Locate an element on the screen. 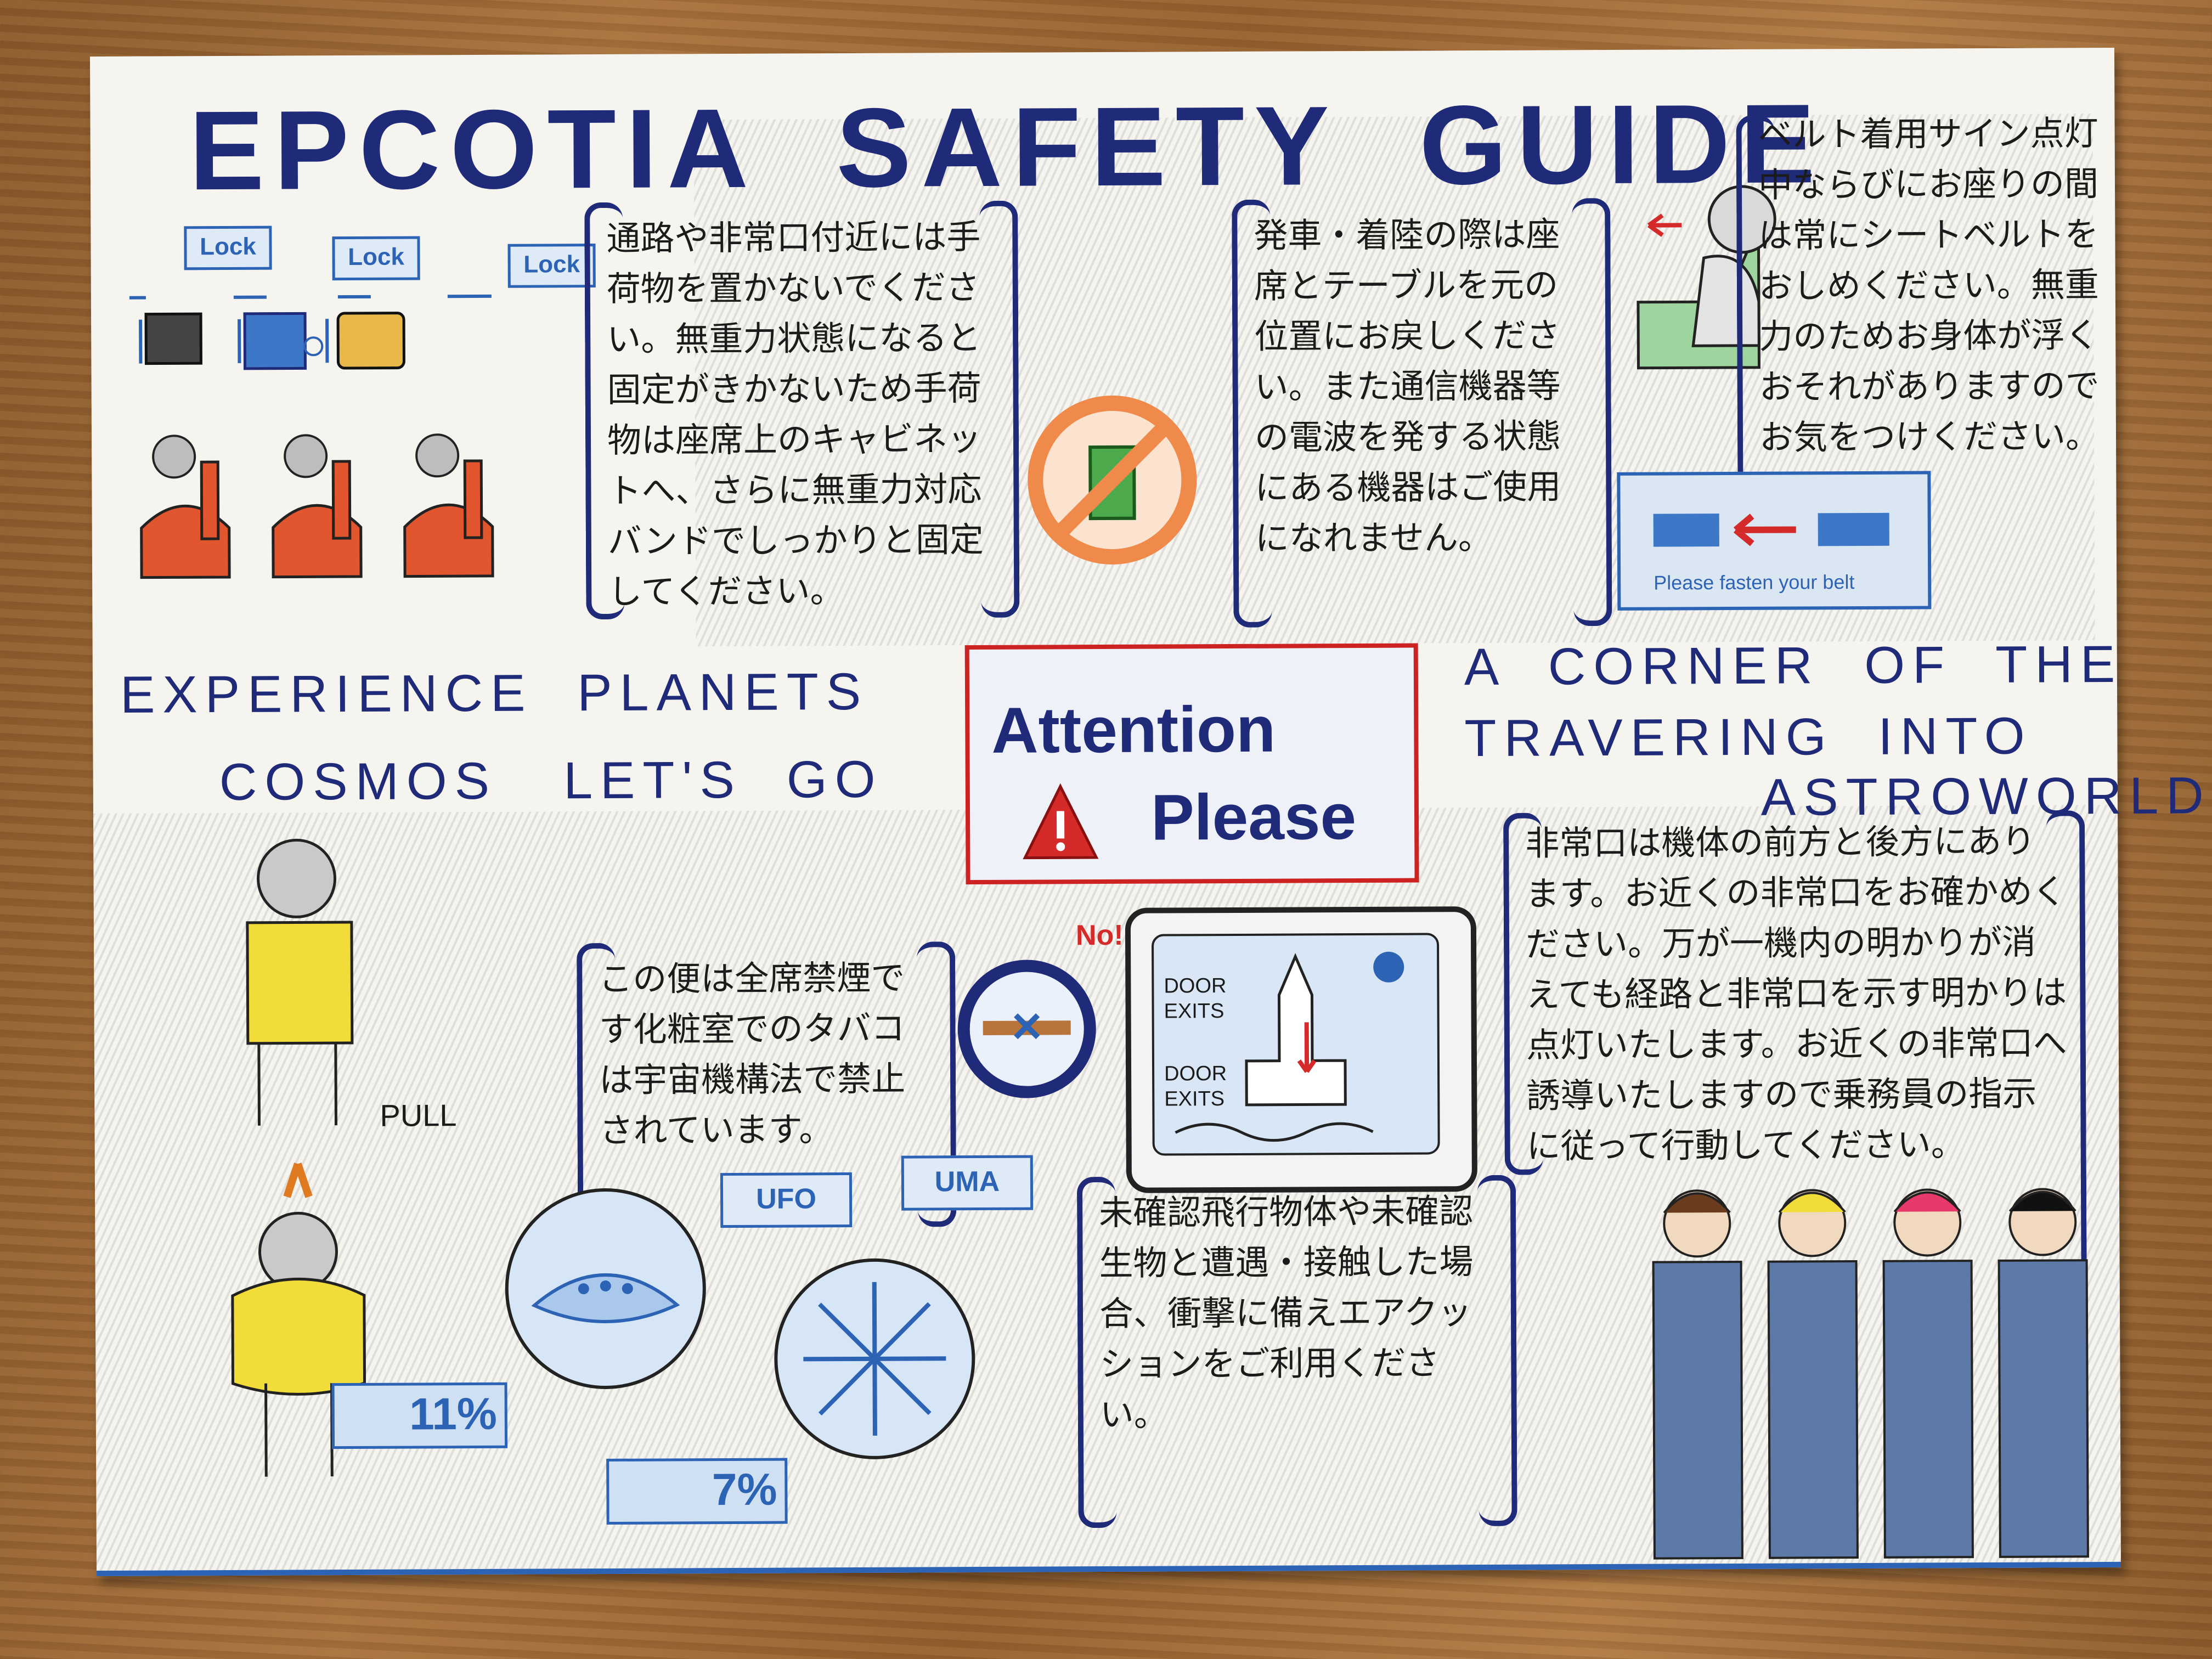 The width and height of the screenshot is (2212, 1659). uma-percent-box: 7% is located at coordinates (697, 1492).